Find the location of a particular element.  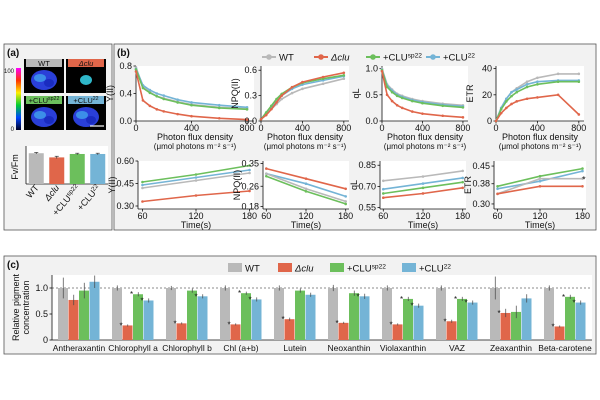

x-tick-label: VAZ is located at coordinates (457, 348).